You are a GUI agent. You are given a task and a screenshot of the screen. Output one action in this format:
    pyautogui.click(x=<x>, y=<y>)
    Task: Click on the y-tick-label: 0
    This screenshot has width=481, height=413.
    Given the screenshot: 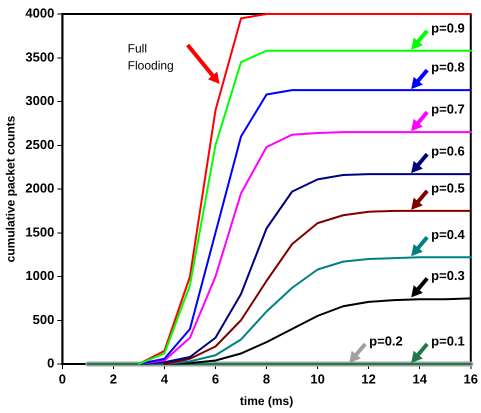 What is the action you would take?
    pyautogui.click(x=50, y=363)
    